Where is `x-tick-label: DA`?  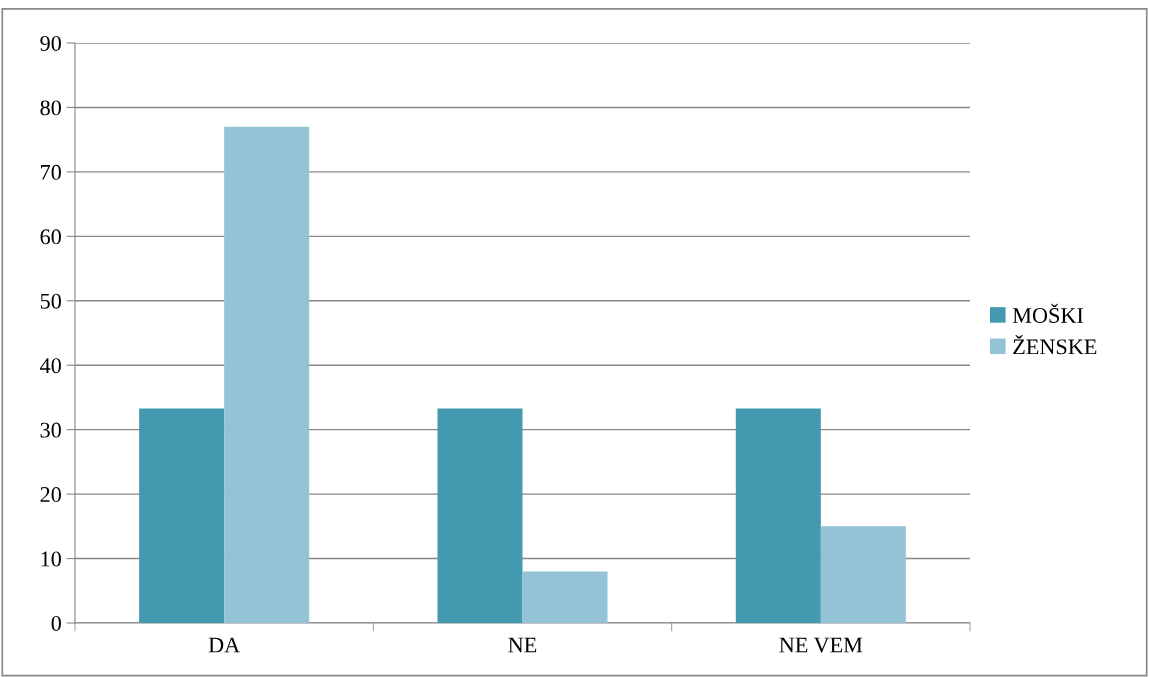
x-tick-label: DA is located at coordinates (224, 645).